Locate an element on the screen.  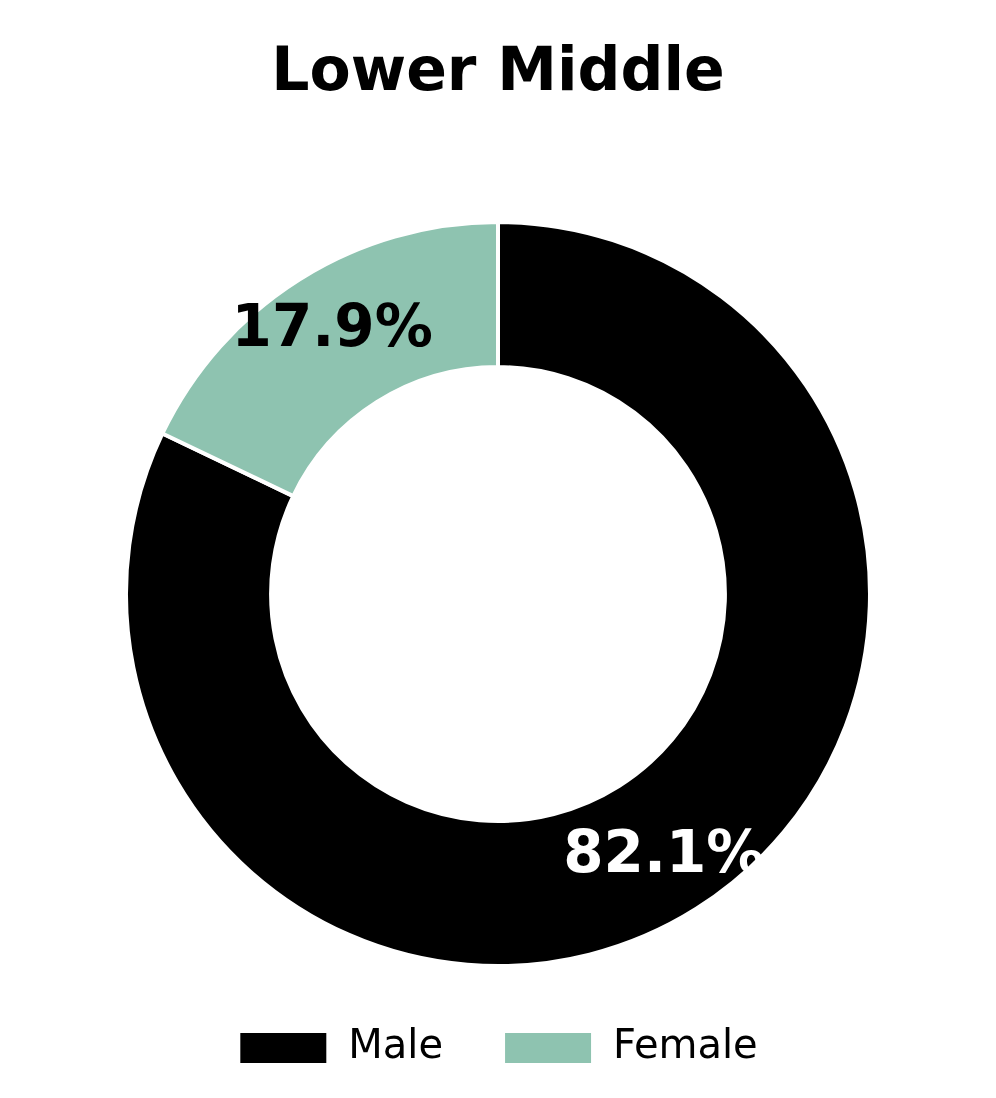
legend-label: Female is located at coordinates (685, 1044).